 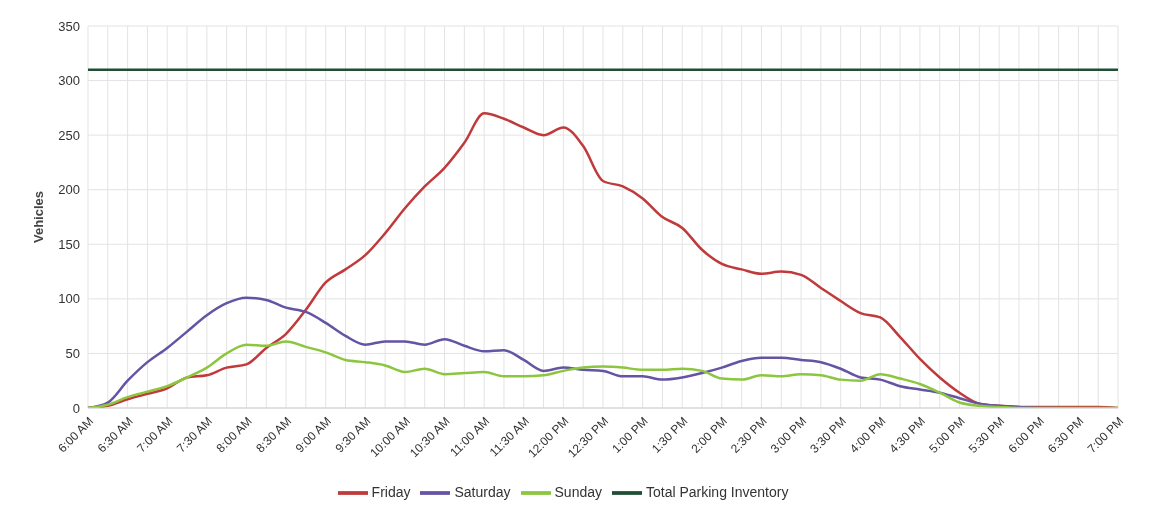 What do you see at coordinates (69, 190) in the screenshot?
I see `y-tick-label: 200` at bounding box center [69, 190].